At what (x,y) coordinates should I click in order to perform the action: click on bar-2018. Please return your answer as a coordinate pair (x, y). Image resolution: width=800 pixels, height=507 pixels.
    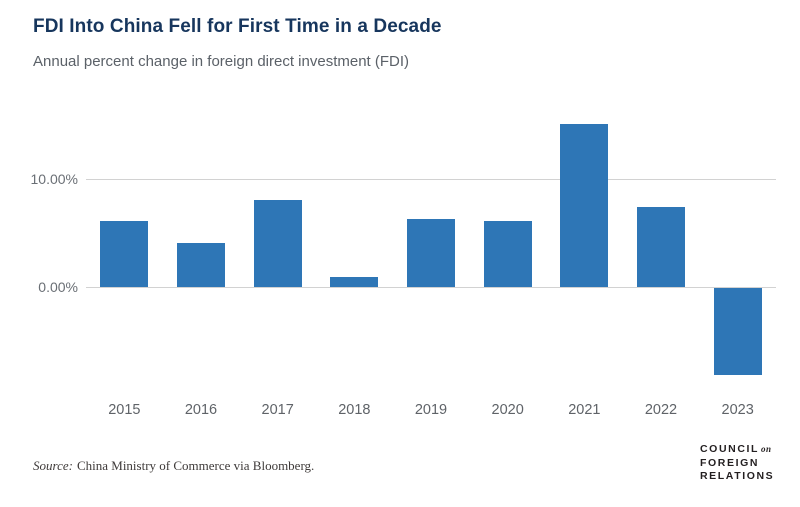
    Looking at the image, I should click on (354, 282).